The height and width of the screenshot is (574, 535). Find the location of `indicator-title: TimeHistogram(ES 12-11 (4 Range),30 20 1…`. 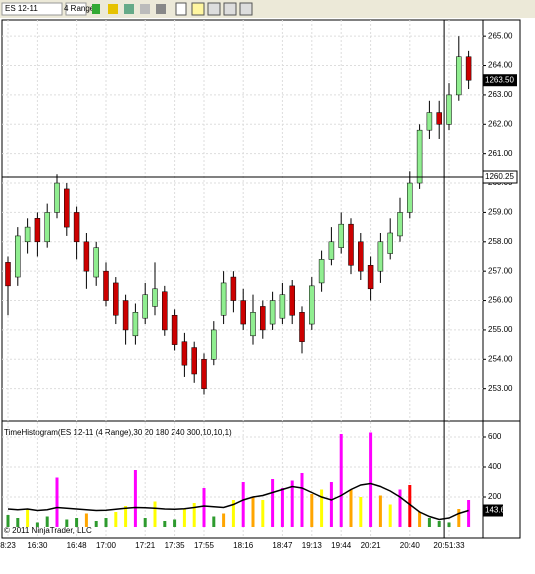

indicator-title: TimeHistogram(ES 12-11 (4 Range),30 20 1… is located at coordinates (118, 432).